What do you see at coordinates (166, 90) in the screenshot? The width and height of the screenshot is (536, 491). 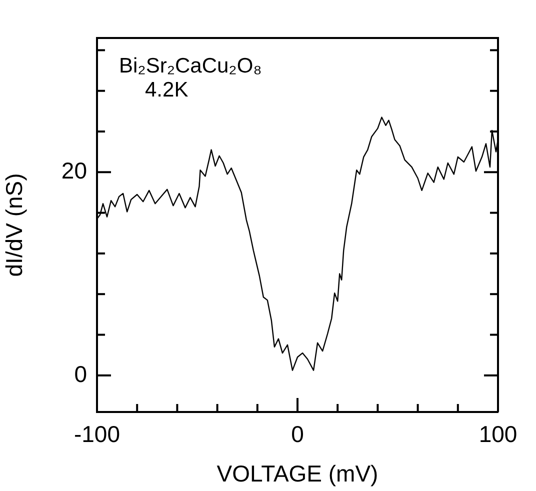 I see `annotation: 4.2K` at bounding box center [166, 90].